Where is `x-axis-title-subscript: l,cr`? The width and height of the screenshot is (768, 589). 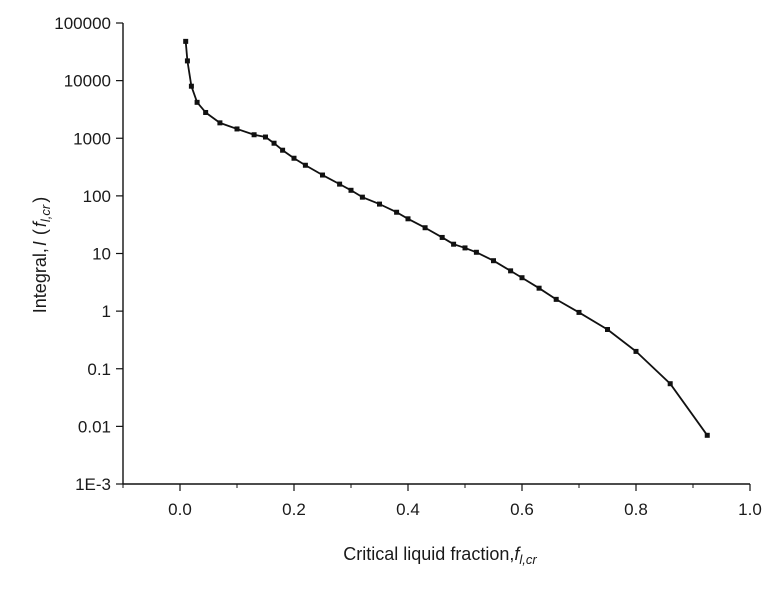 x-axis-title-subscript: l,cr is located at coordinates (528, 559).